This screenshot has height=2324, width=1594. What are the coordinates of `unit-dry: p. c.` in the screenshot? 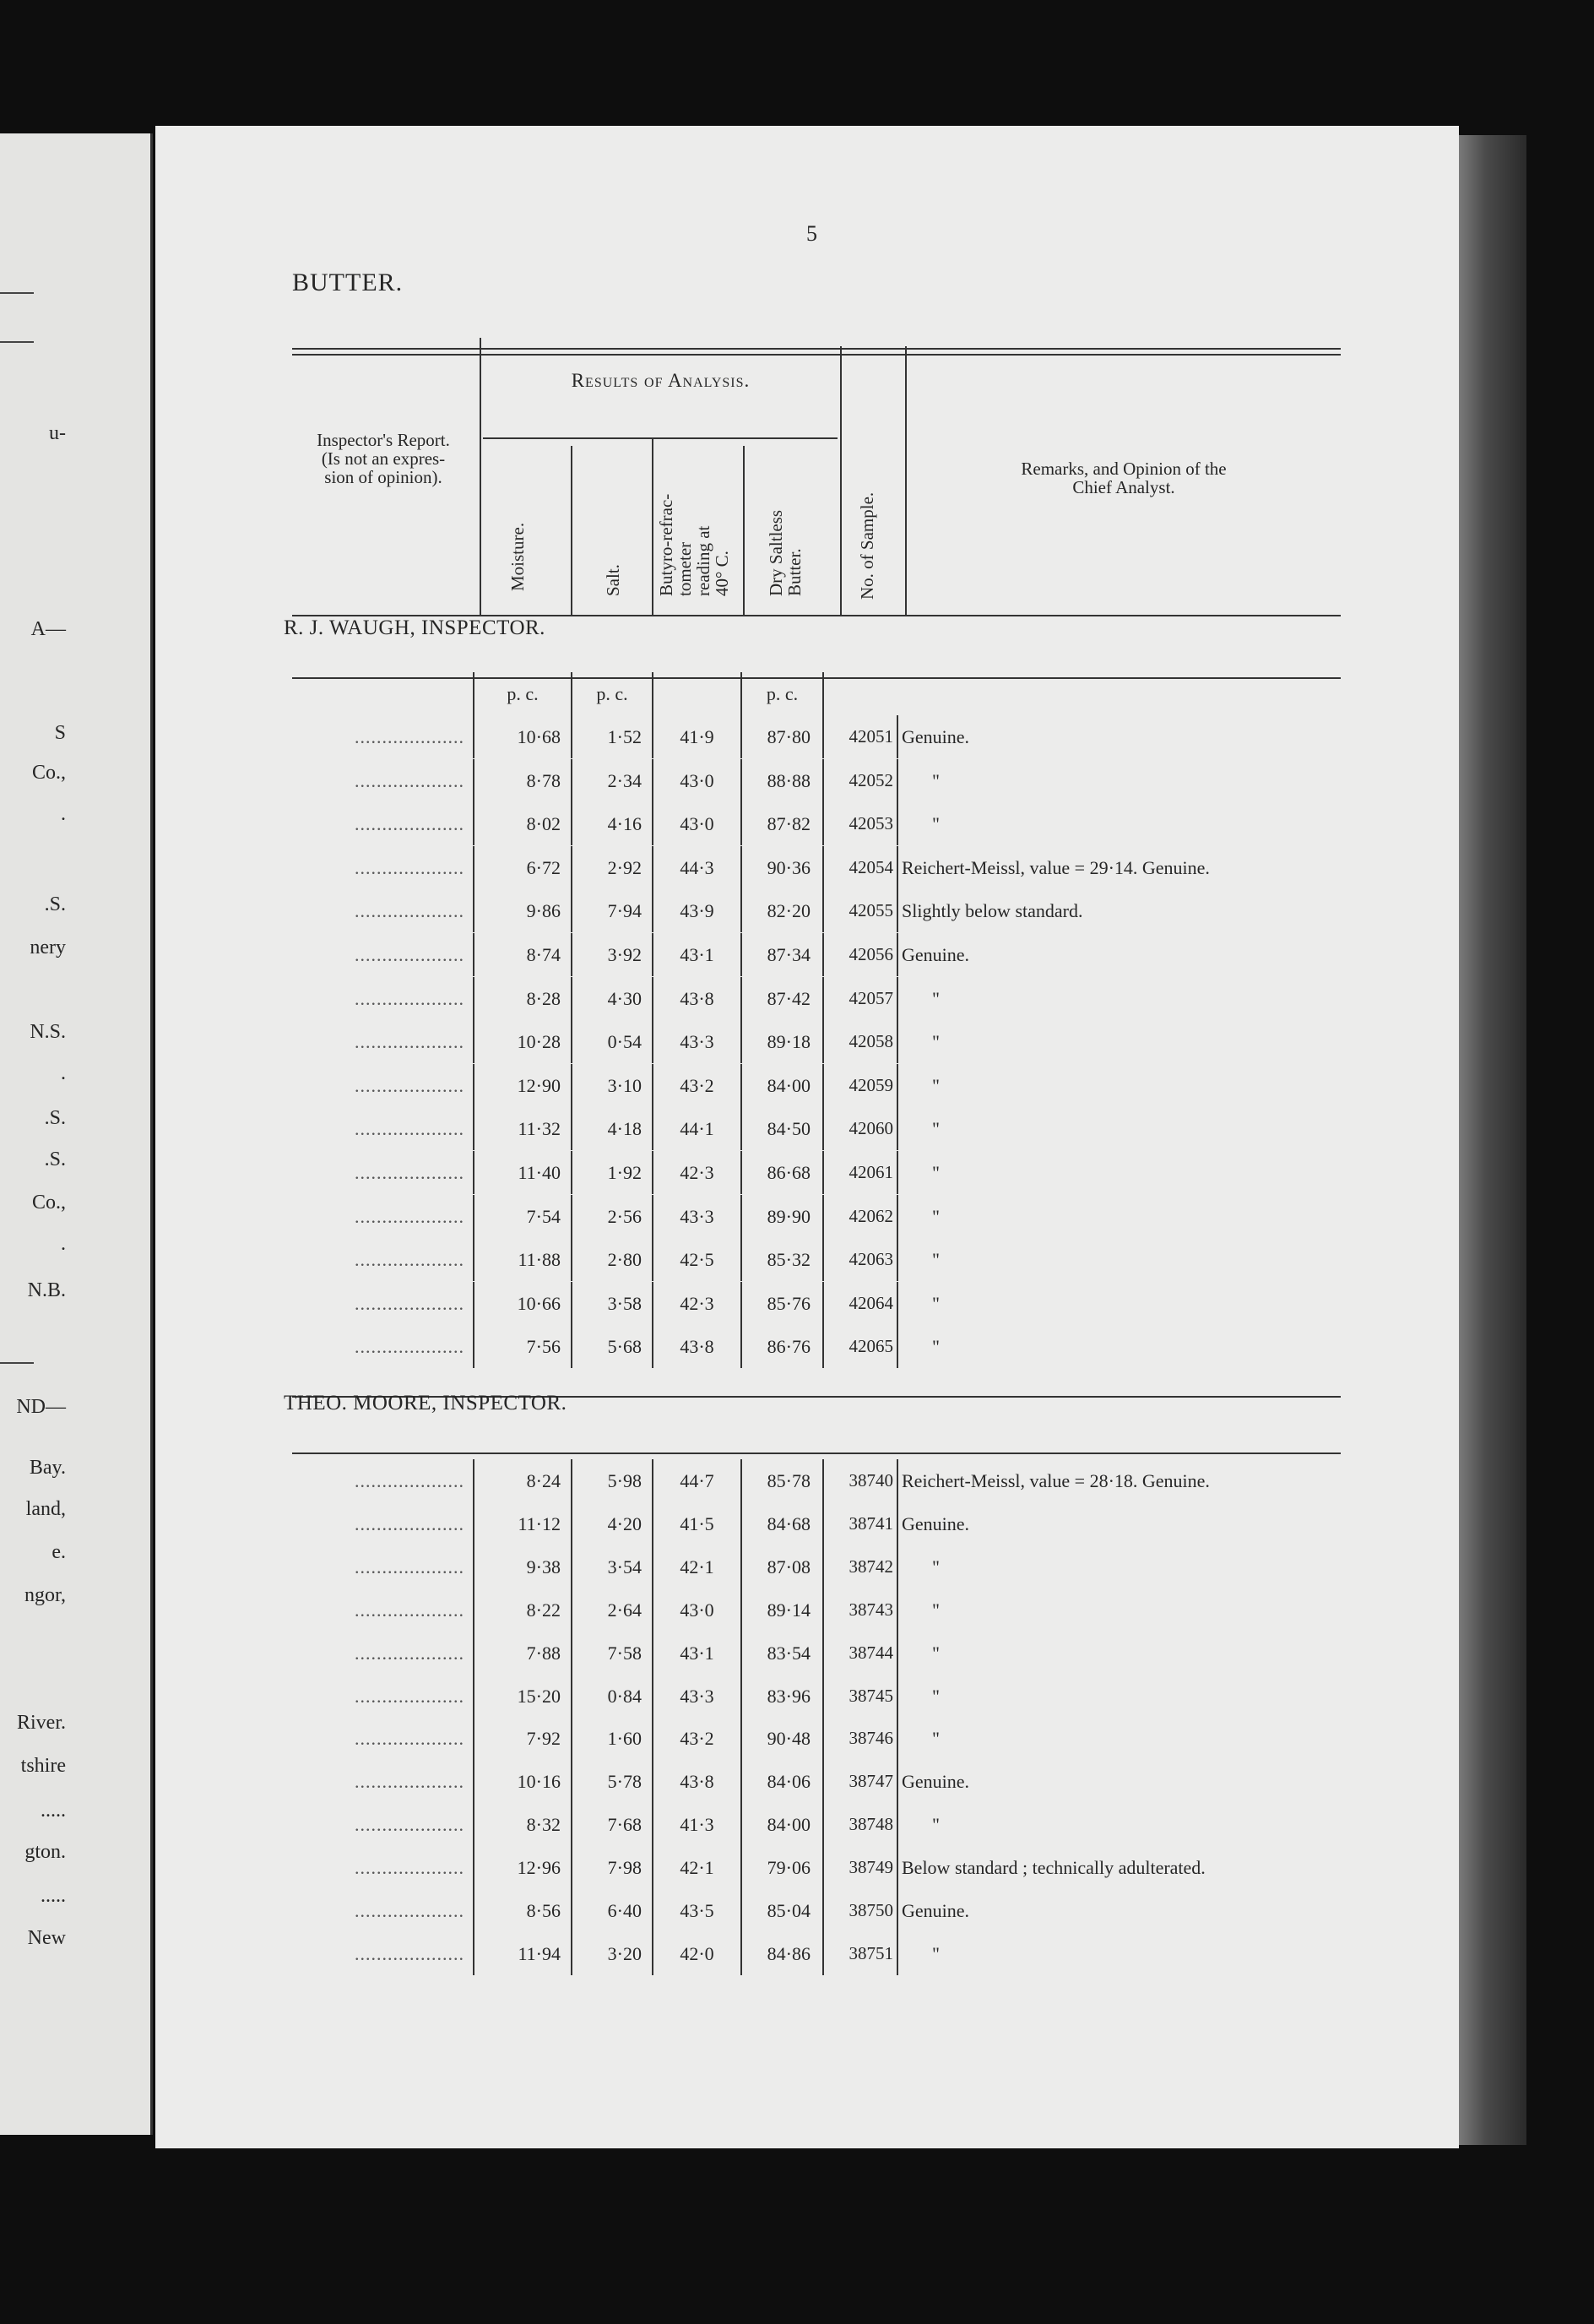 It's located at (781, 693).